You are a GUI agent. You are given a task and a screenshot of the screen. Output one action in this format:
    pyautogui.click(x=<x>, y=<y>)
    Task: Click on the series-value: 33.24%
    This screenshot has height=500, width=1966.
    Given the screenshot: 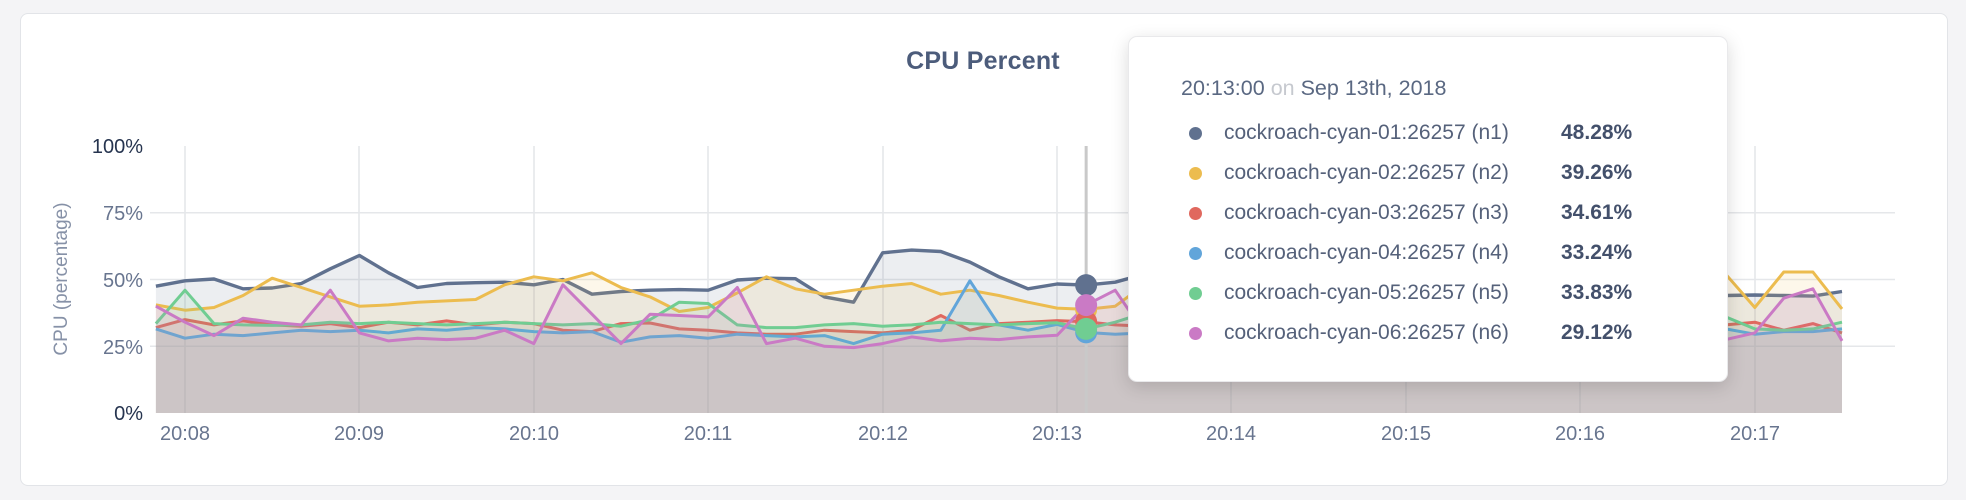 What is the action you would take?
    pyautogui.click(x=1597, y=252)
    